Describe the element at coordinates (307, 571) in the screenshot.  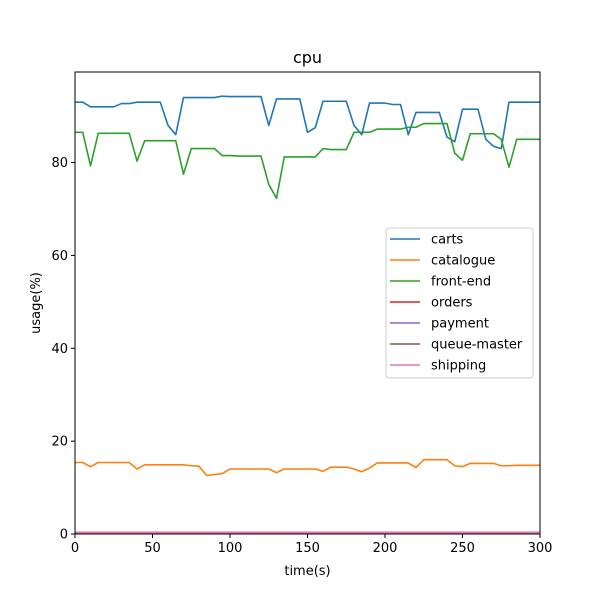
I see `x-axis-label: time(s)` at that location.